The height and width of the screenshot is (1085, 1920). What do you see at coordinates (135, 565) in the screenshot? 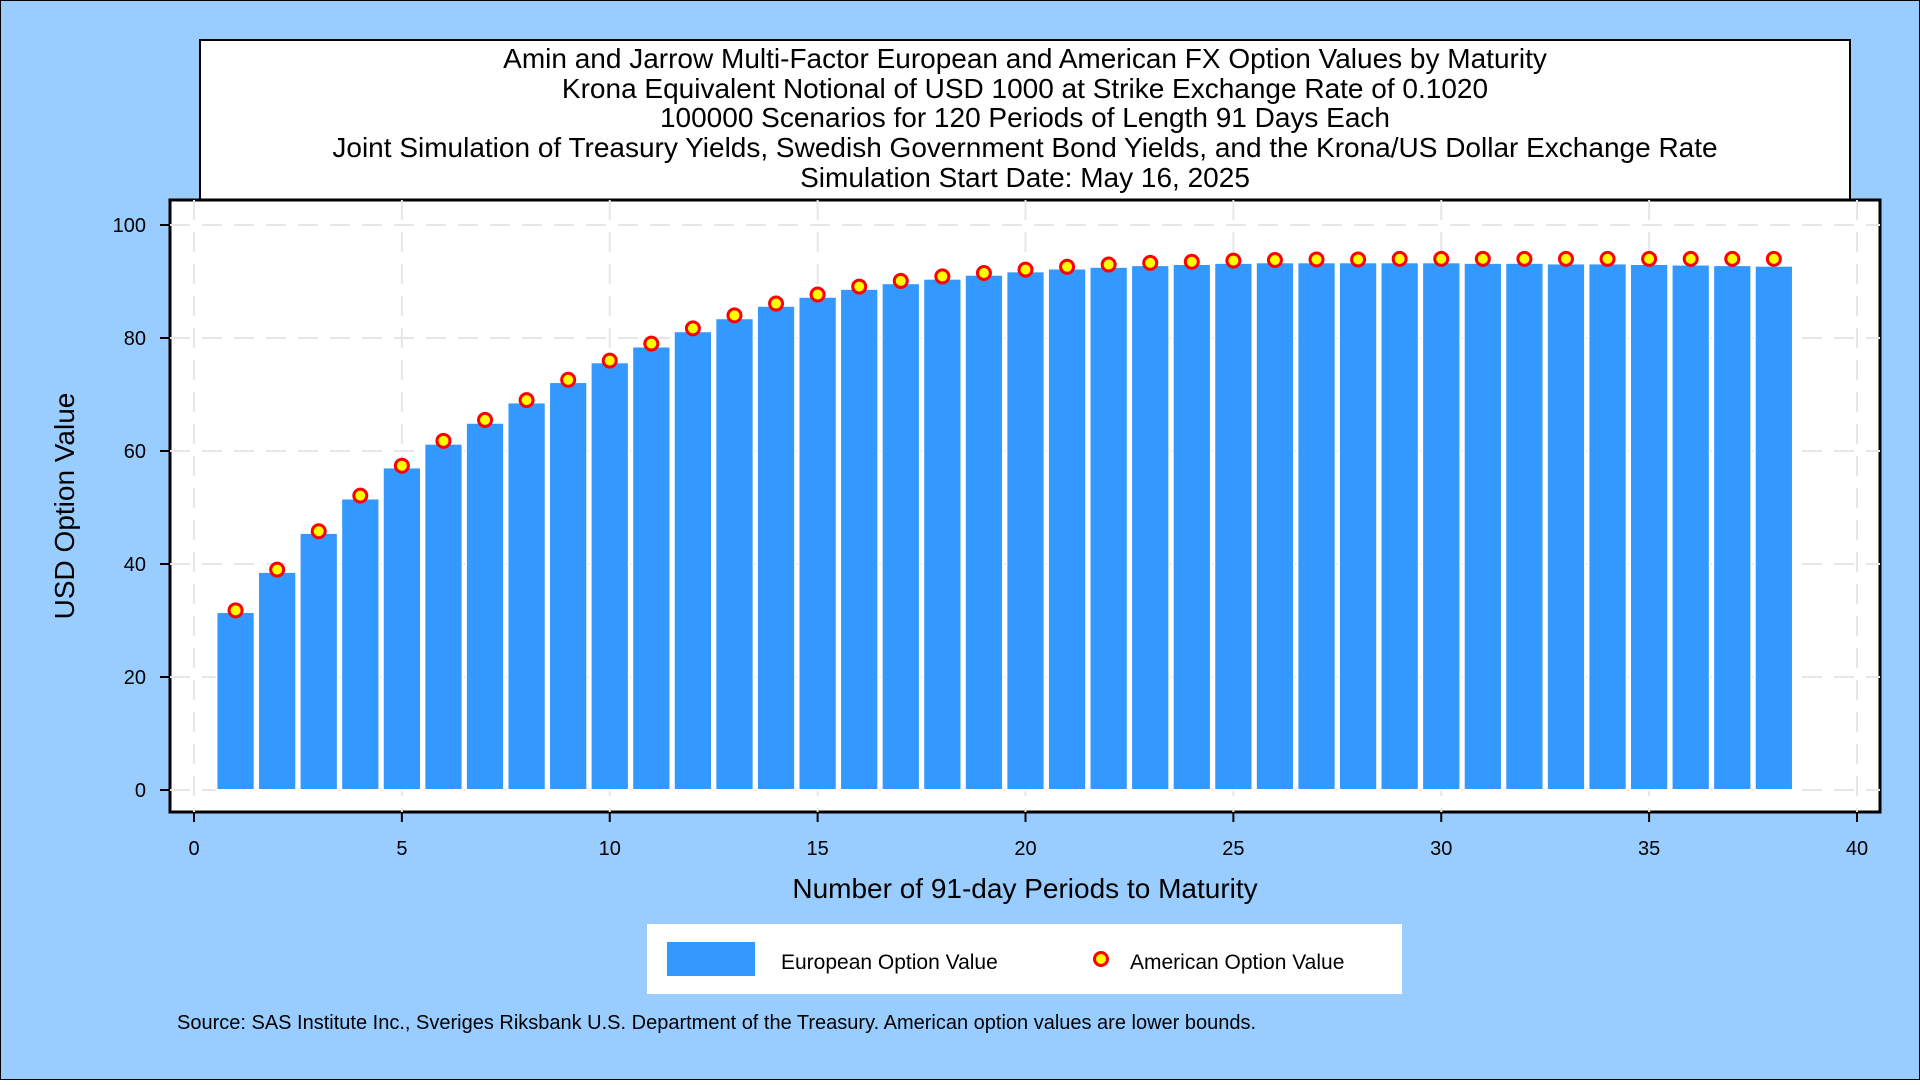
I see `y-tick-label-2: 40` at bounding box center [135, 565].